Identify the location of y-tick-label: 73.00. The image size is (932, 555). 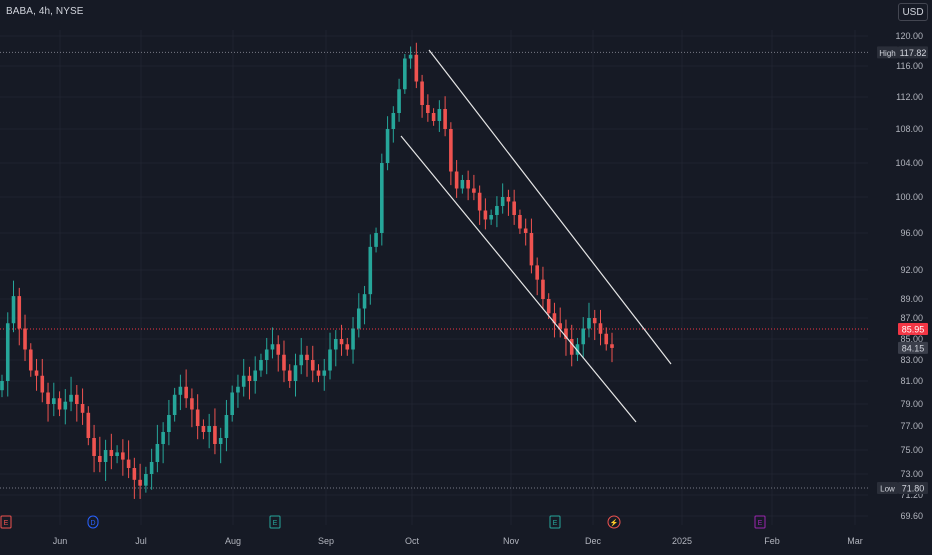
(911, 474).